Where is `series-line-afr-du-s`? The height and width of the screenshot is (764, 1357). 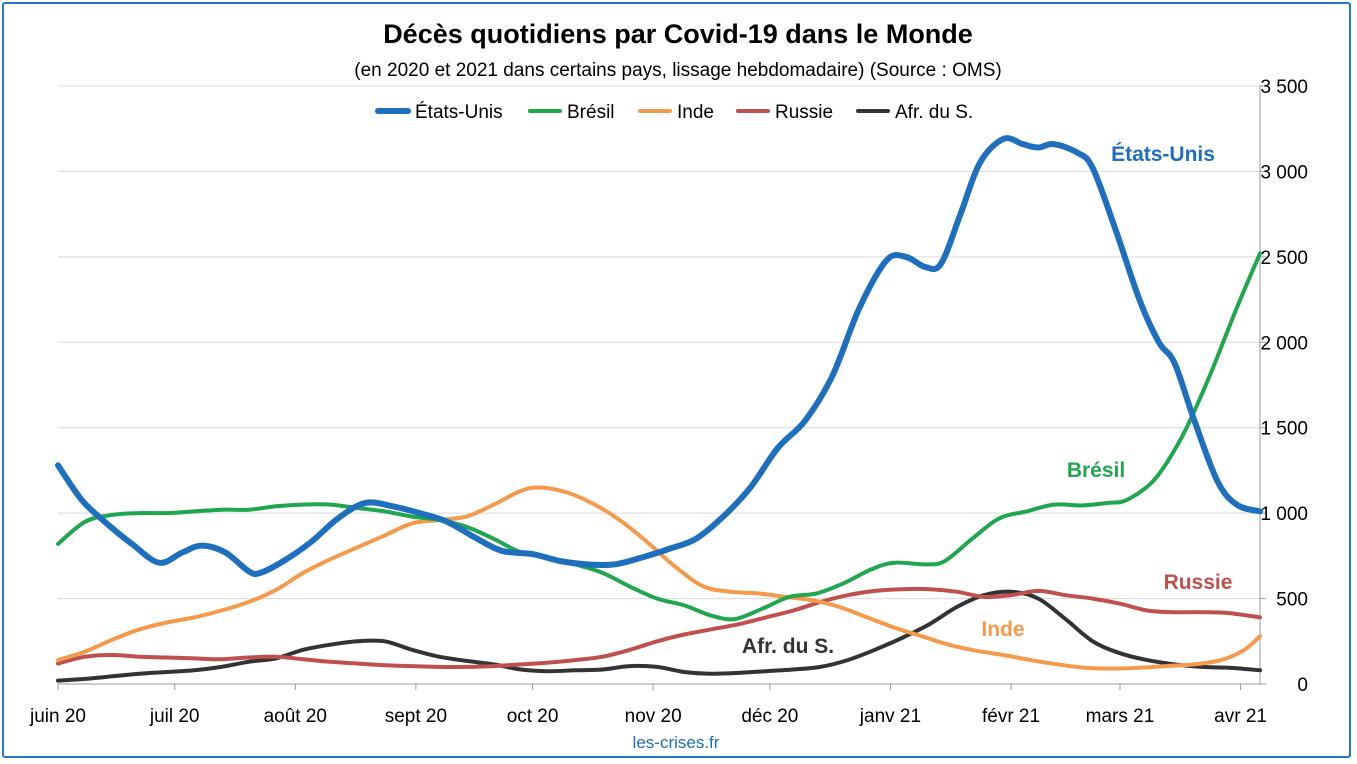 series-line-afr-du-s is located at coordinates (659, 636).